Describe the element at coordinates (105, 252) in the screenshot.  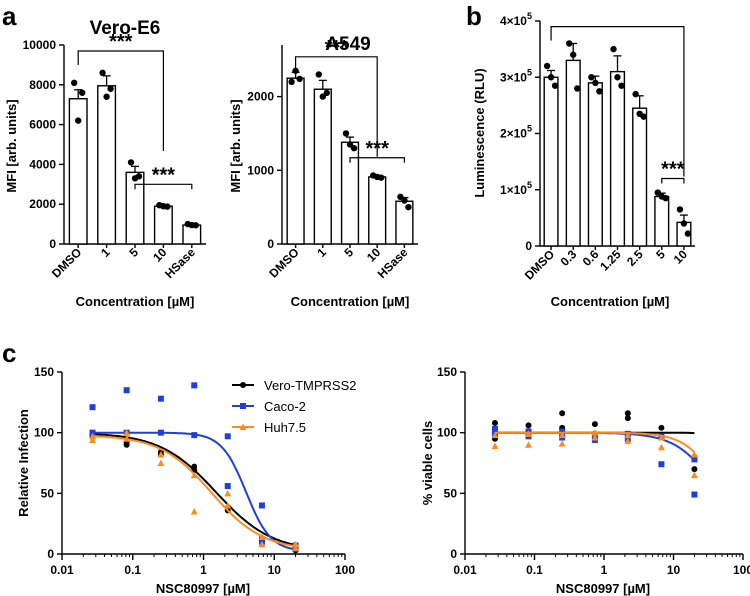
I see `x-tick-label: 1` at that location.